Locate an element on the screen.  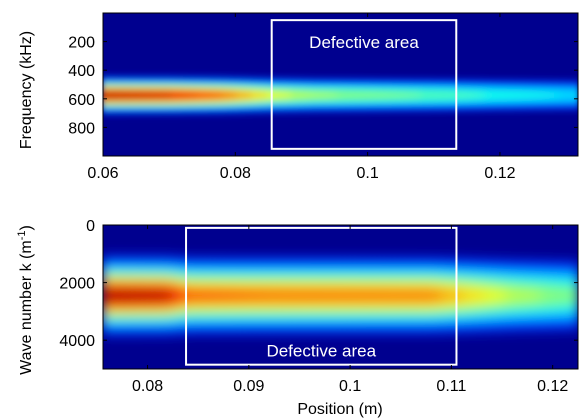
top-x-tick-label: 0.06 is located at coordinates (102, 173).